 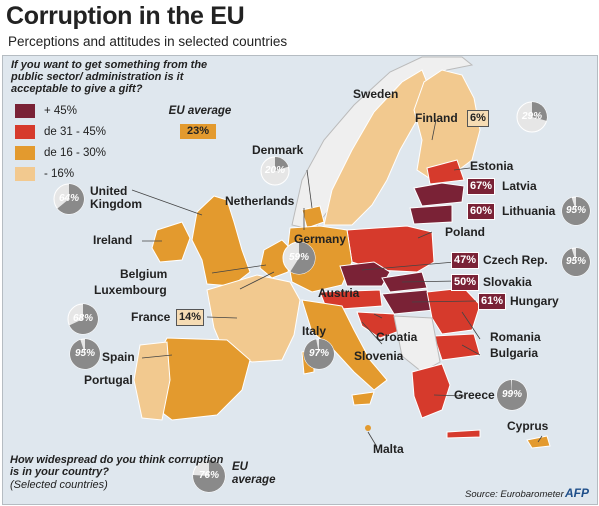 I want to click on legend-item: - 16%, so click(x=60, y=174).